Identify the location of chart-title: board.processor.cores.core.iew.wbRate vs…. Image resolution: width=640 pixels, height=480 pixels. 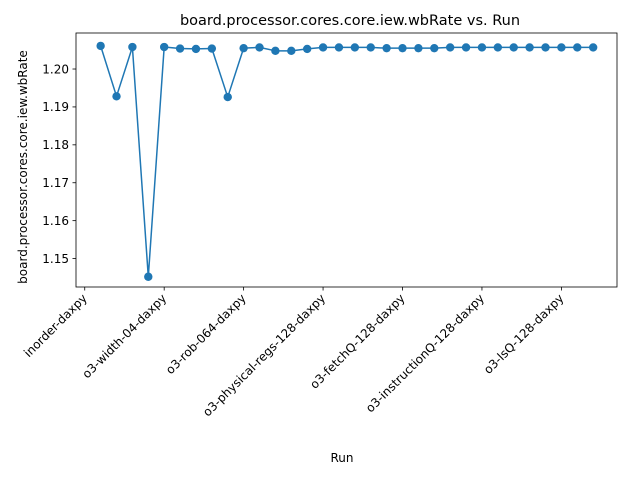
(350, 21).